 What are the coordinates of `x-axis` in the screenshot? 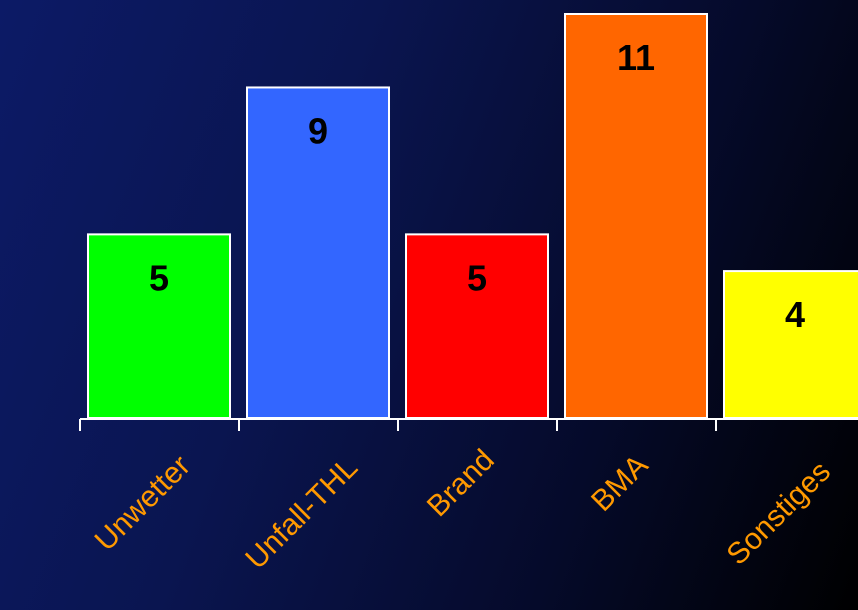 It's located at (468, 424).